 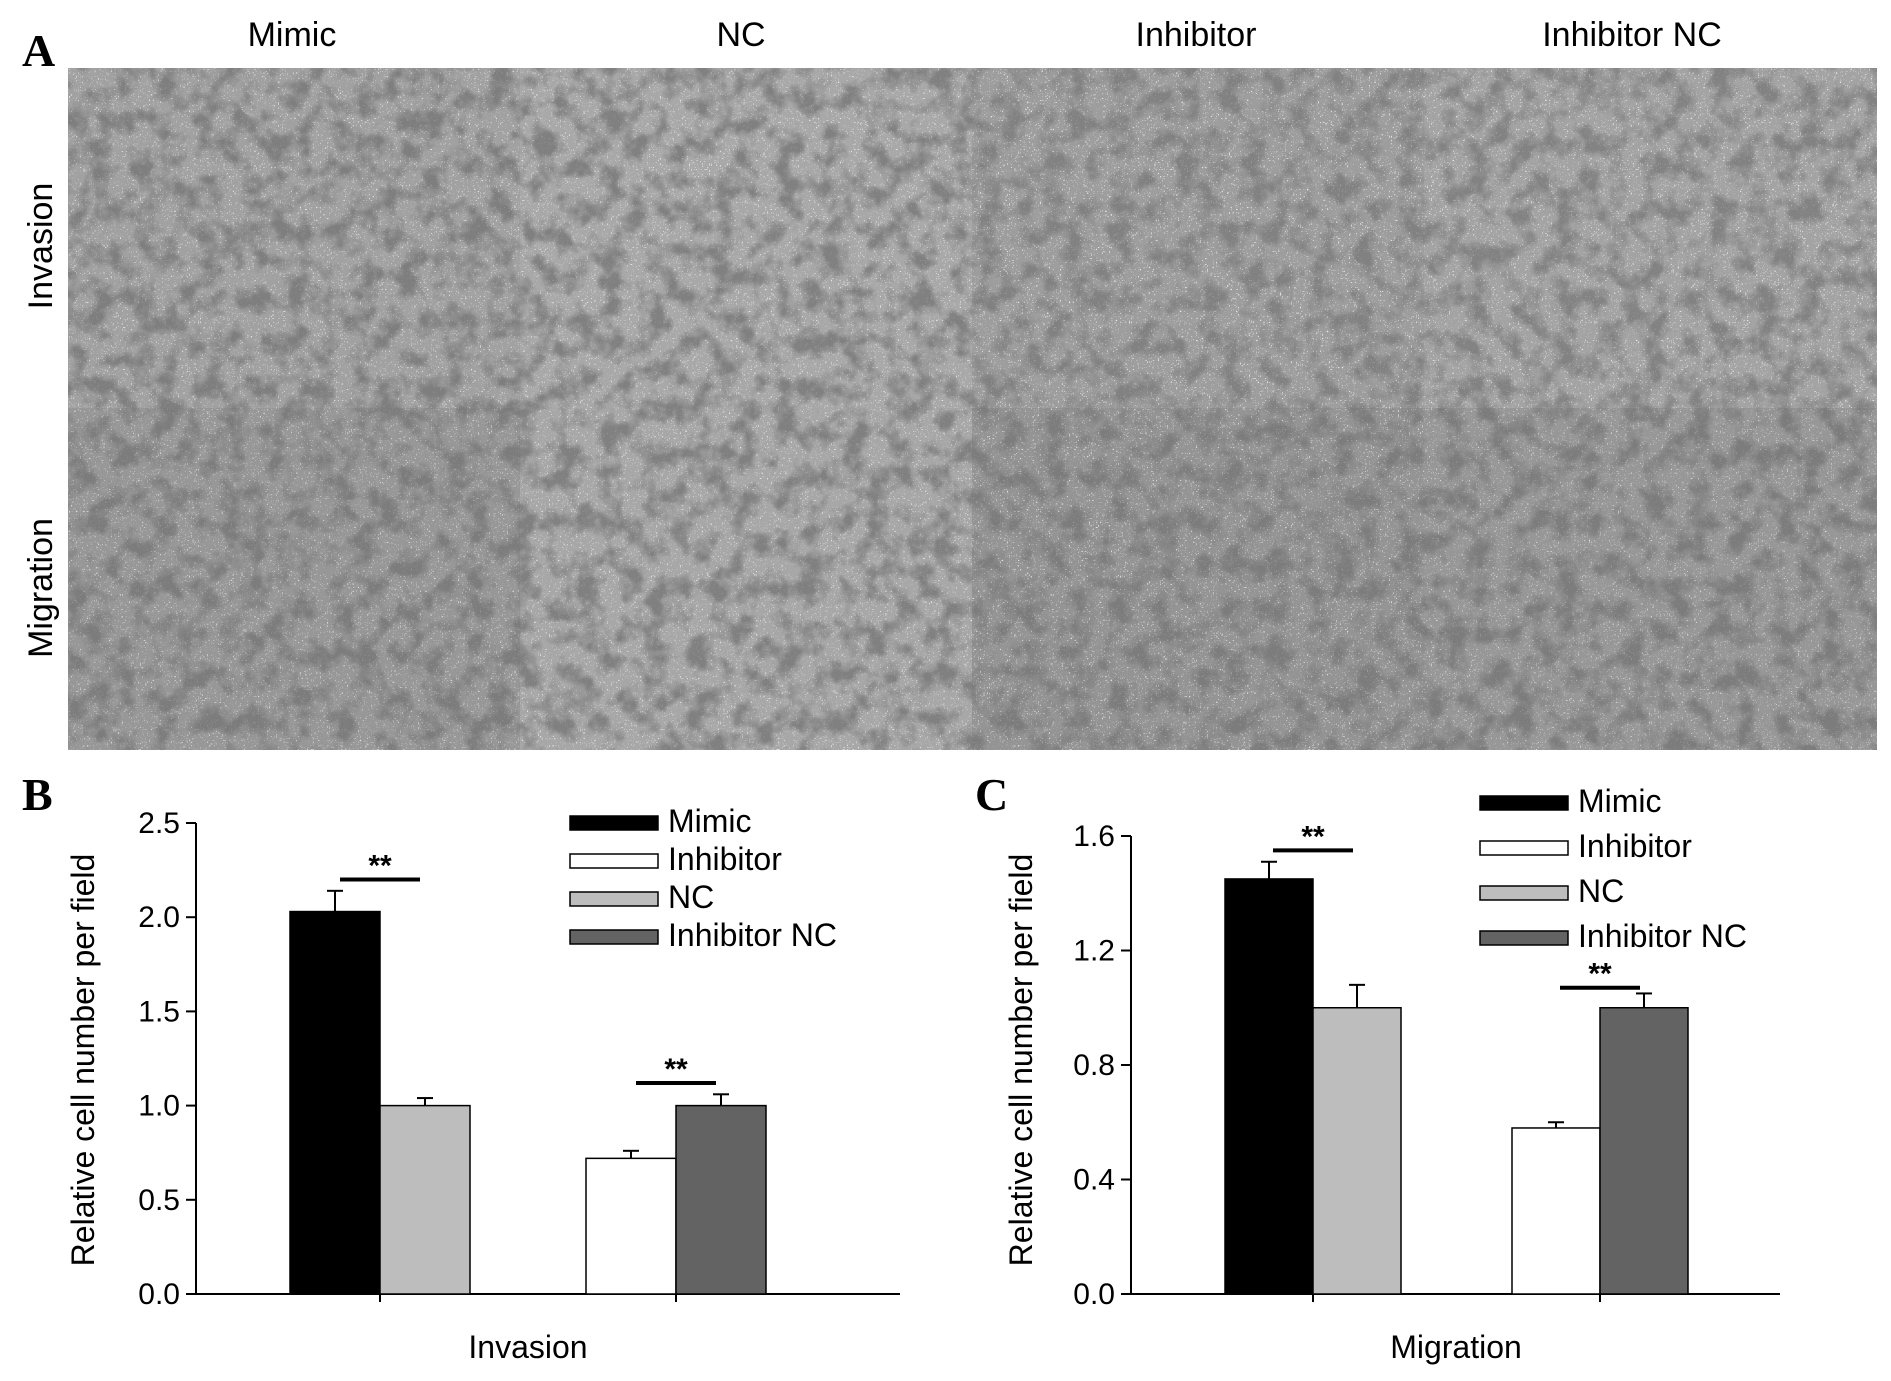 What do you see at coordinates (746, 579) in the screenshot?
I see `micrograph-migration-nc` at bounding box center [746, 579].